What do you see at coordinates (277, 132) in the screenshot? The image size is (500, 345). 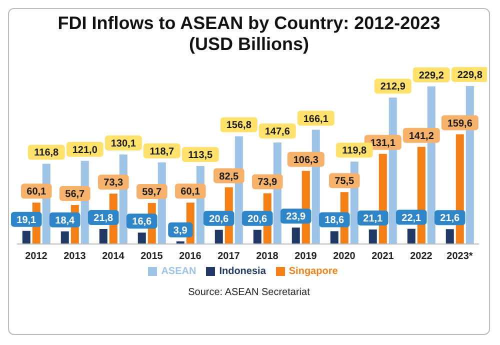 I see `data-label: 147,6` at bounding box center [277, 132].